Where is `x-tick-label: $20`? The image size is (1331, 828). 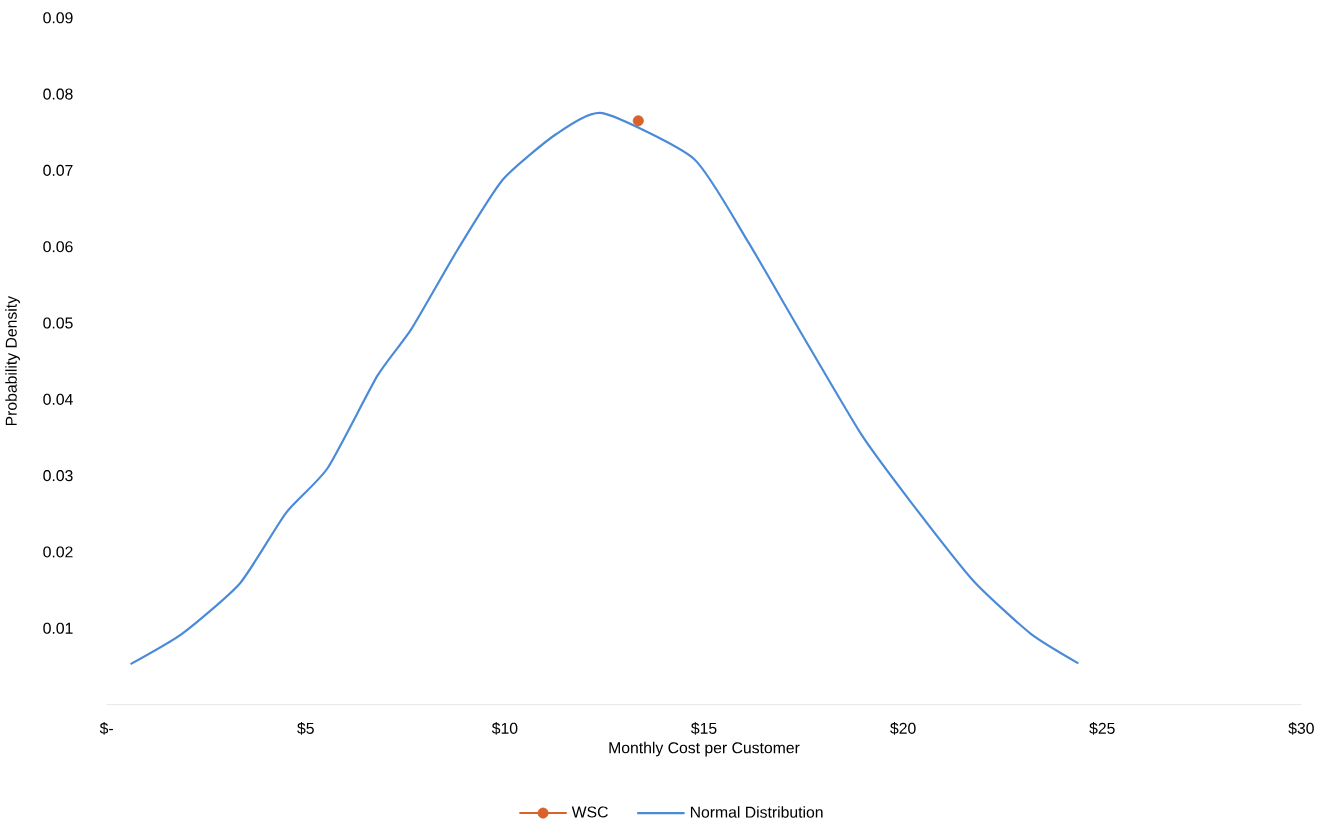 x-tick-label: $20 is located at coordinates (903, 728).